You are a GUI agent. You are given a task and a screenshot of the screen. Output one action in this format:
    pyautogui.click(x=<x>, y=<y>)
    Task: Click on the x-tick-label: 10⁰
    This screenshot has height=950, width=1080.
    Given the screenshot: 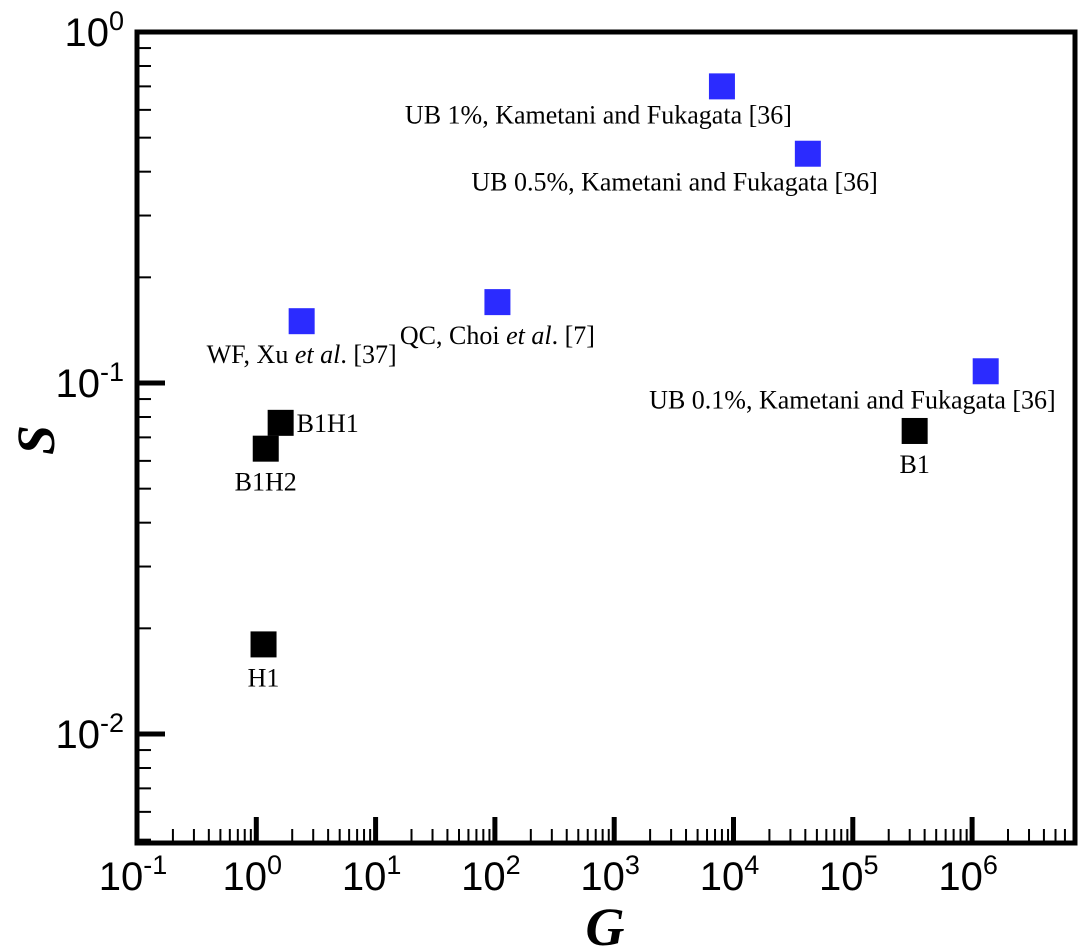 What is the action you would take?
    pyautogui.click(x=253, y=874)
    